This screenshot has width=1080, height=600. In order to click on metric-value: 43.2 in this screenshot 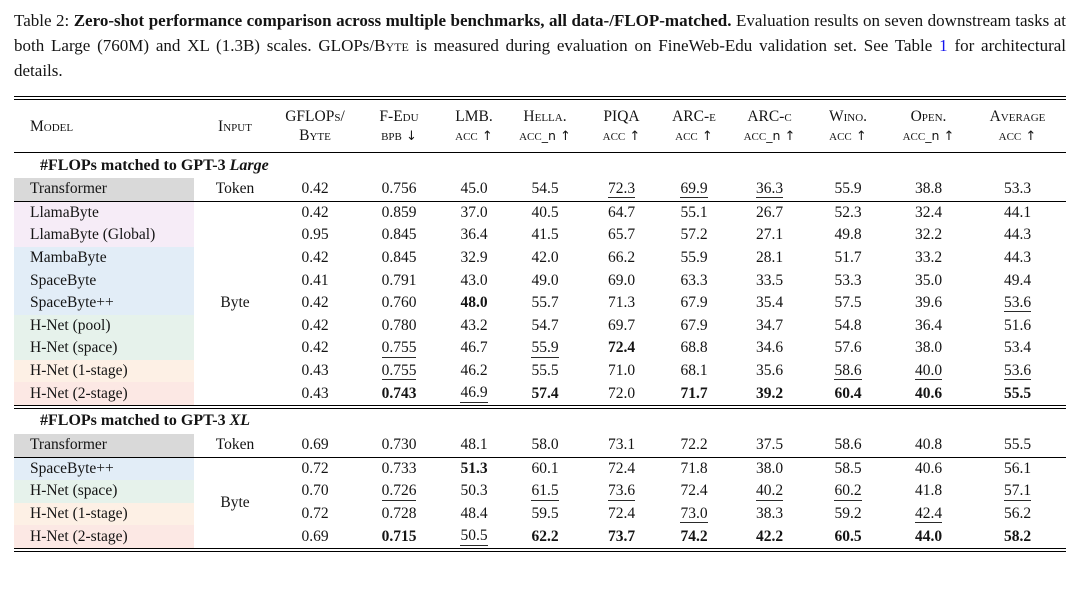, I will do `click(474, 325)`.